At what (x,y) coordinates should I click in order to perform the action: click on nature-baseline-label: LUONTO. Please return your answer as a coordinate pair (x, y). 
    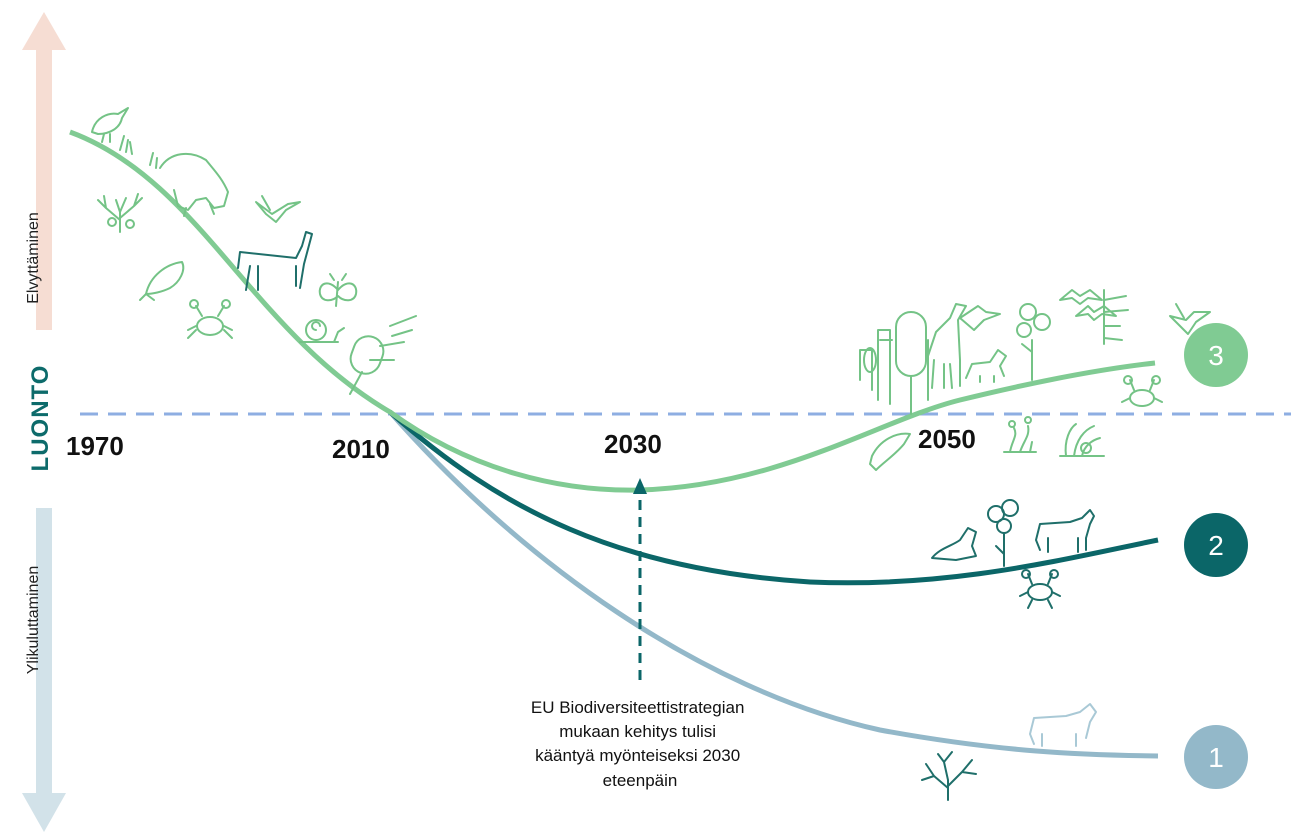
    Looking at the image, I should click on (40, 418).